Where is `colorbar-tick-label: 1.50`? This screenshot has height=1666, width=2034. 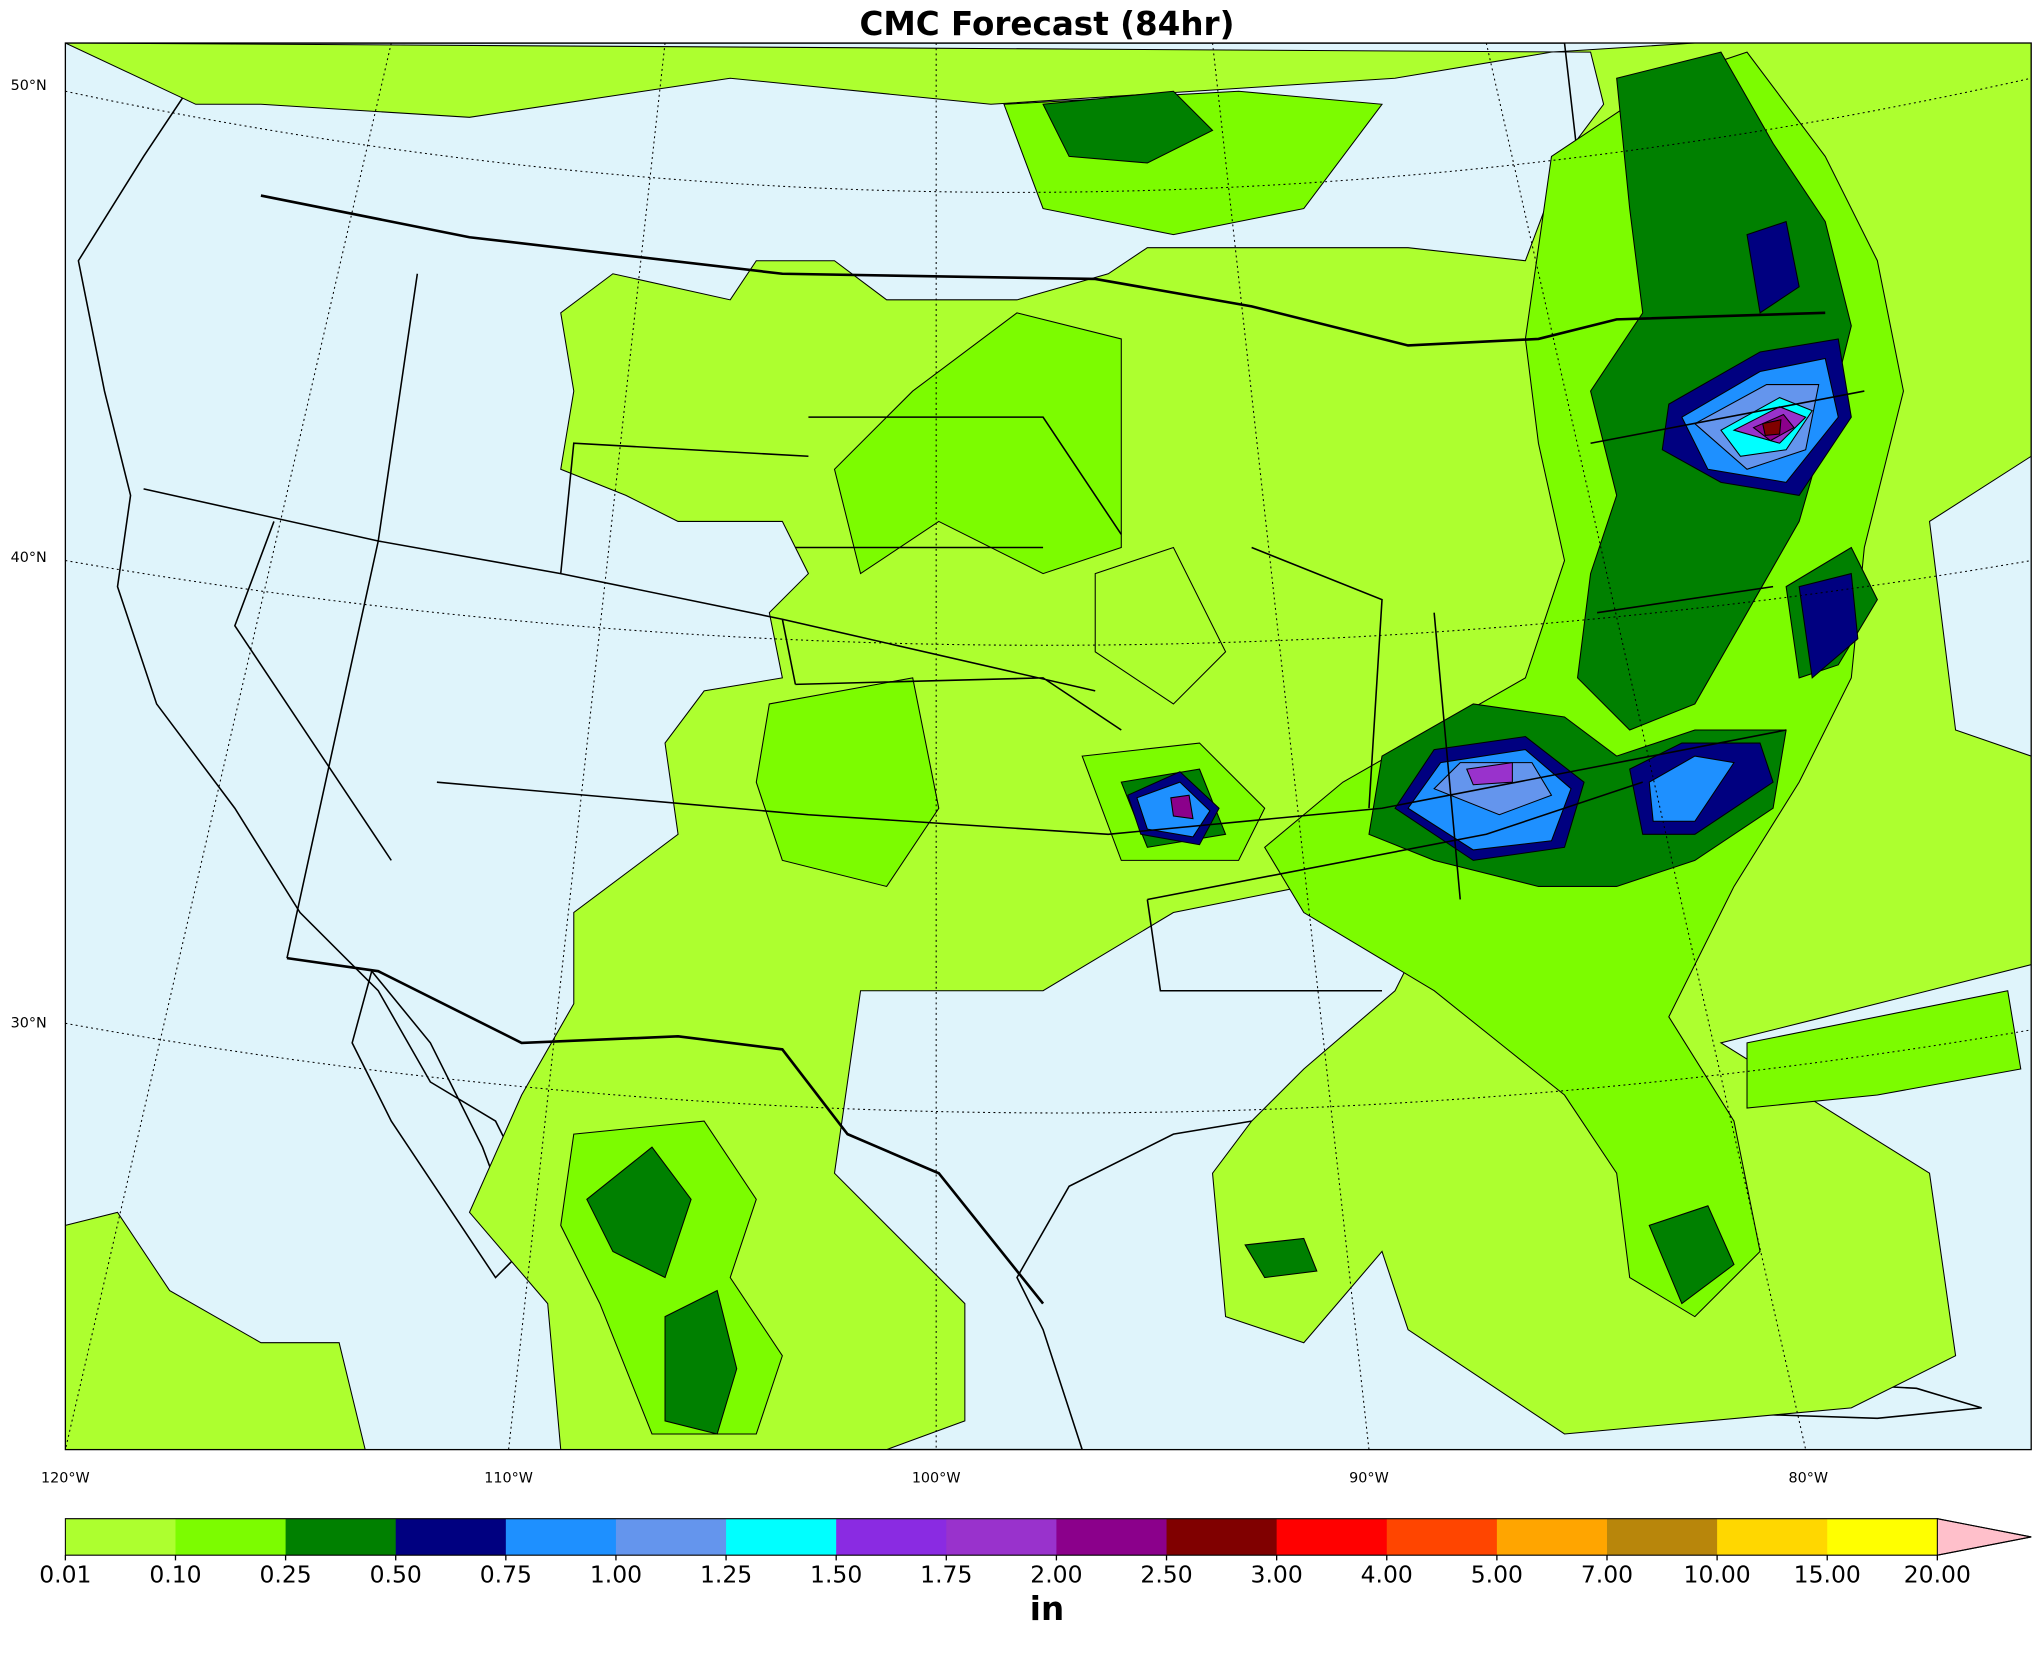
colorbar-tick-label: 1.50 is located at coordinates (836, 1575).